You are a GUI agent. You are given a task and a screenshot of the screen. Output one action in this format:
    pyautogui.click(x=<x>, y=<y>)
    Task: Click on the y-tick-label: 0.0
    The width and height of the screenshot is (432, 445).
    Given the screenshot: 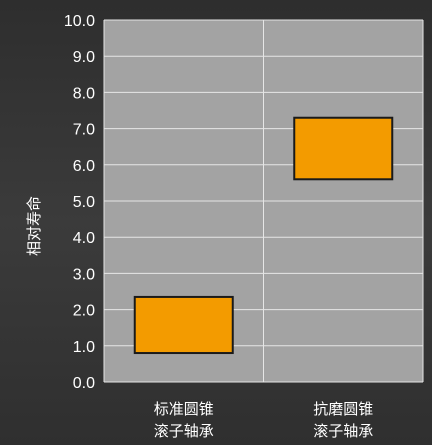 What is the action you would take?
    pyautogui.click(x=84, y=383)
    